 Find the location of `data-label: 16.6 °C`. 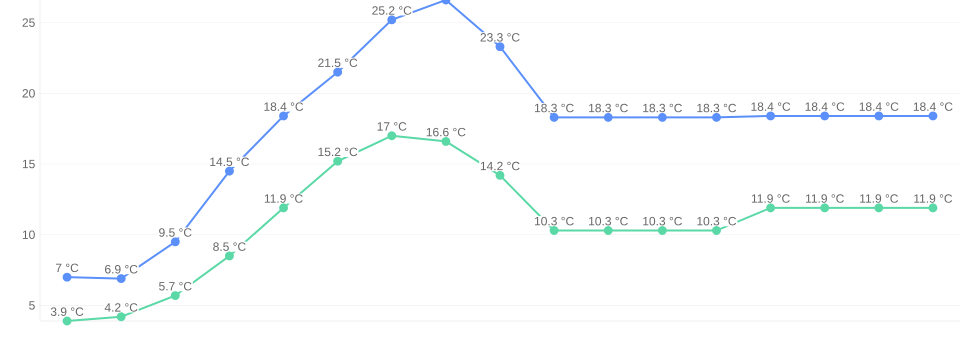

data-label: 16.6 °C is located at coordinates (446, 132).